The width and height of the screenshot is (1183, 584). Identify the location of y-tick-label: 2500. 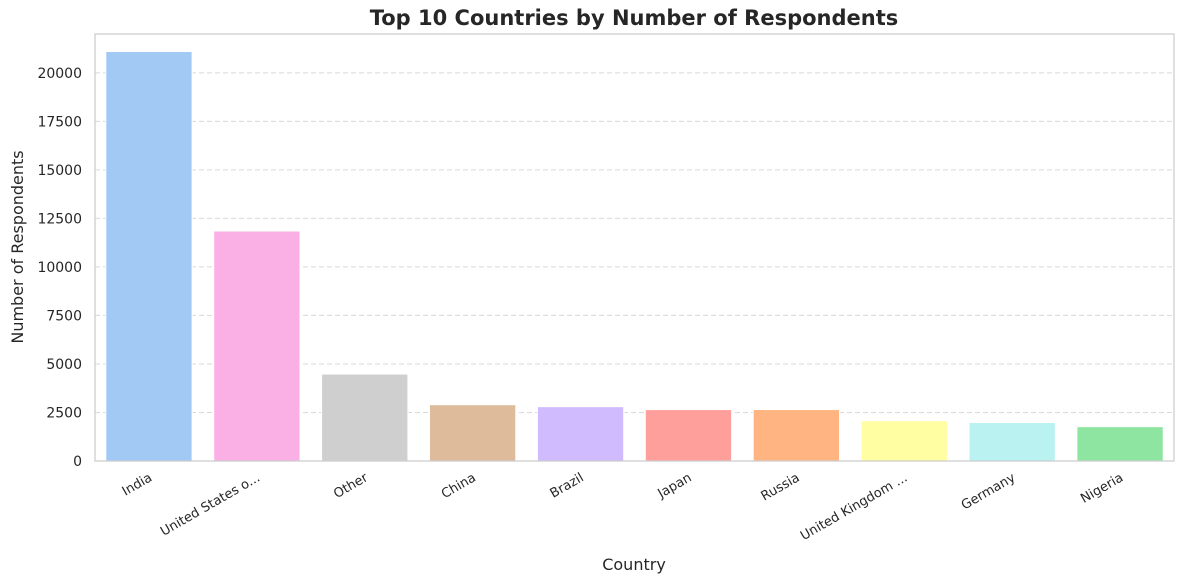
(64, 413).